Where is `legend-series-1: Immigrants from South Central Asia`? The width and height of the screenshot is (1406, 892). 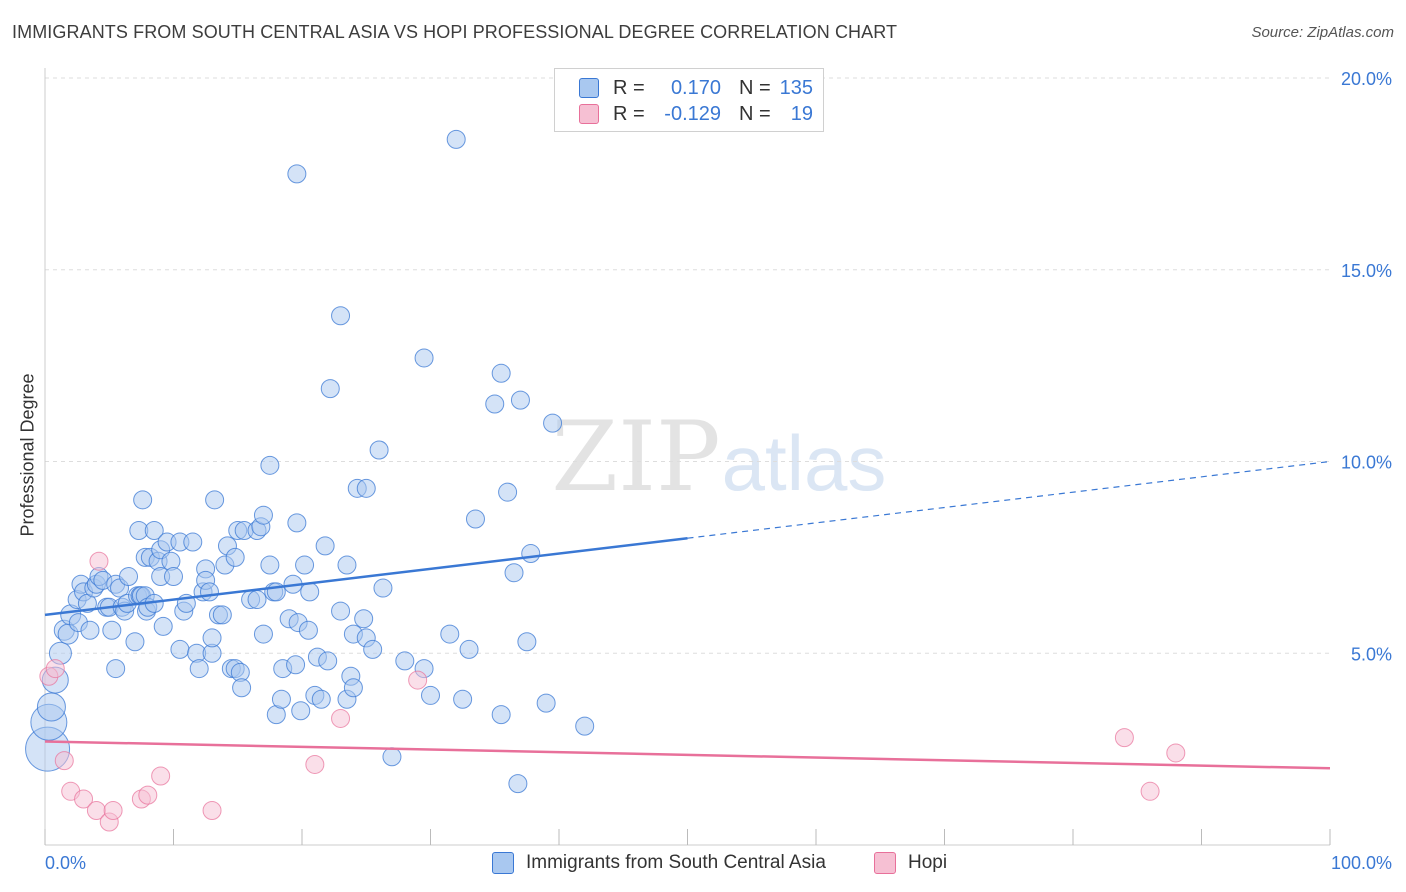 legend-series-1: Immigrants from South Central Asia is located at coordinates (659, 863).